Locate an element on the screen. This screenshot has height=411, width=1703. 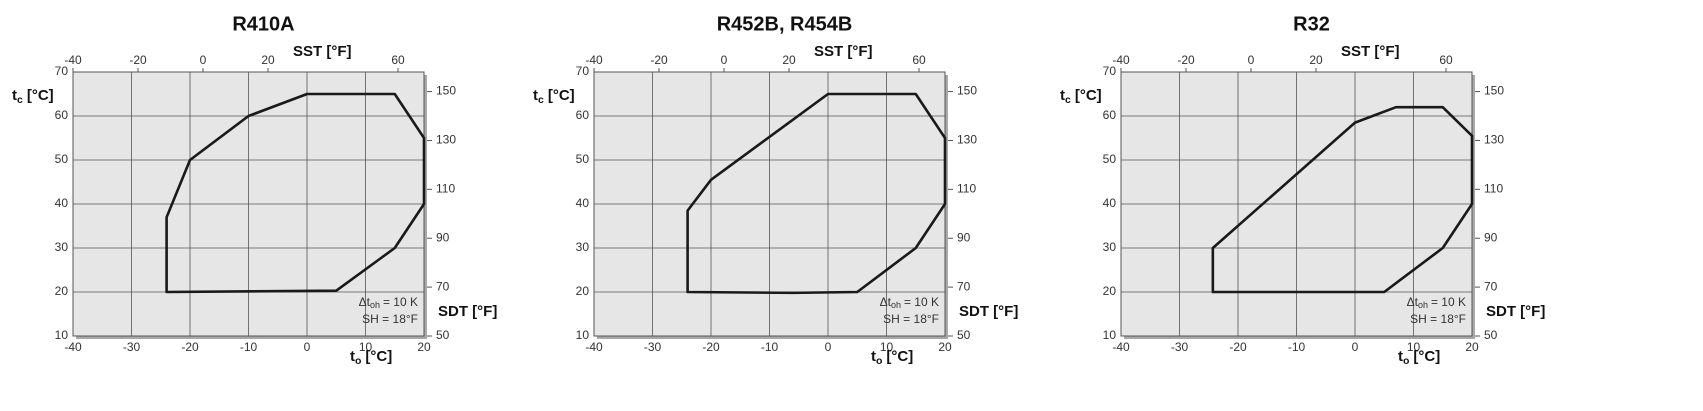
y-tick-label: 60 is located at coordinates (1110, 115).